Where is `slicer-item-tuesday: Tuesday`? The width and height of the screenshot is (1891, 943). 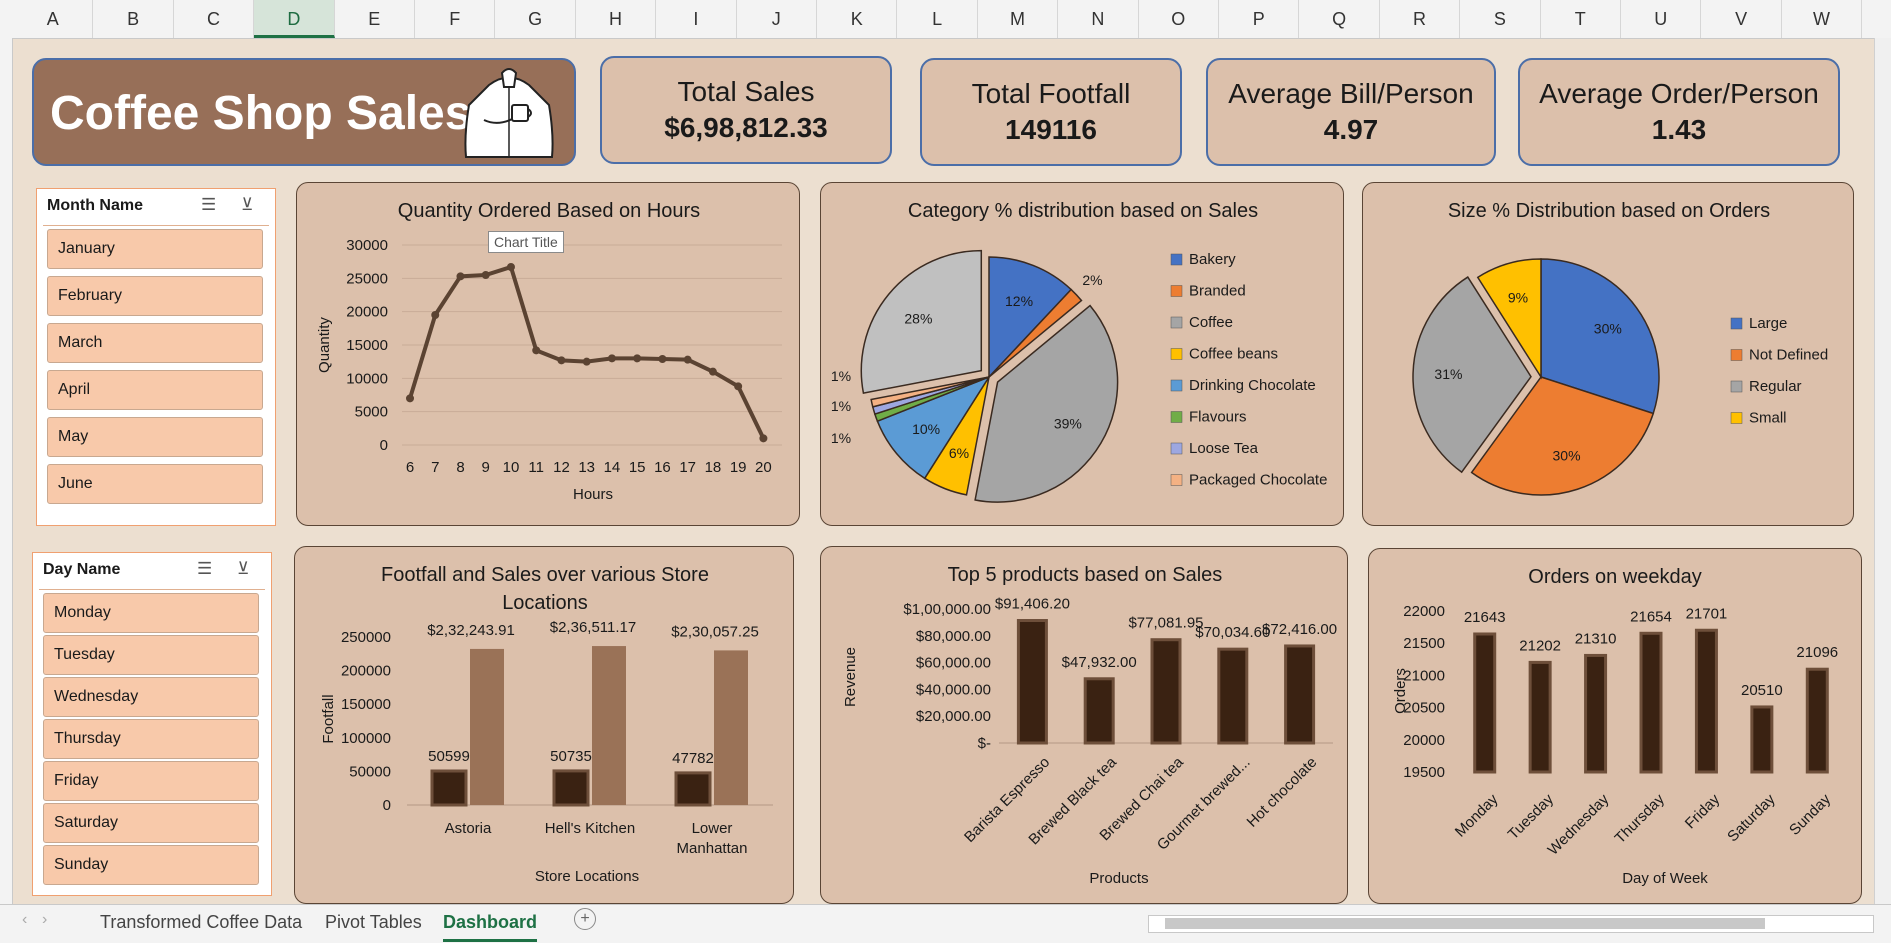 slicer-item-tuesday: Tuesday is located at coordinates (151, 655).